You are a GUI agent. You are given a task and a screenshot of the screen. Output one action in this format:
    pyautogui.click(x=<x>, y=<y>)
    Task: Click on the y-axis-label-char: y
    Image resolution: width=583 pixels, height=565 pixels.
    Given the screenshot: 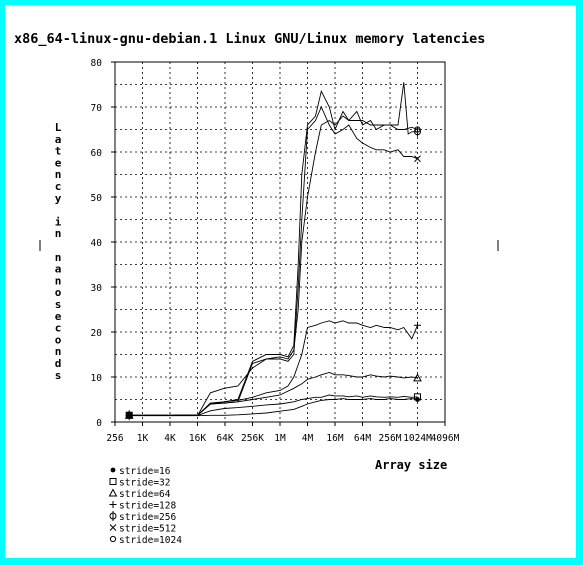 What is the action you would take?
    pyautogui.click(x=58, y=198)
    